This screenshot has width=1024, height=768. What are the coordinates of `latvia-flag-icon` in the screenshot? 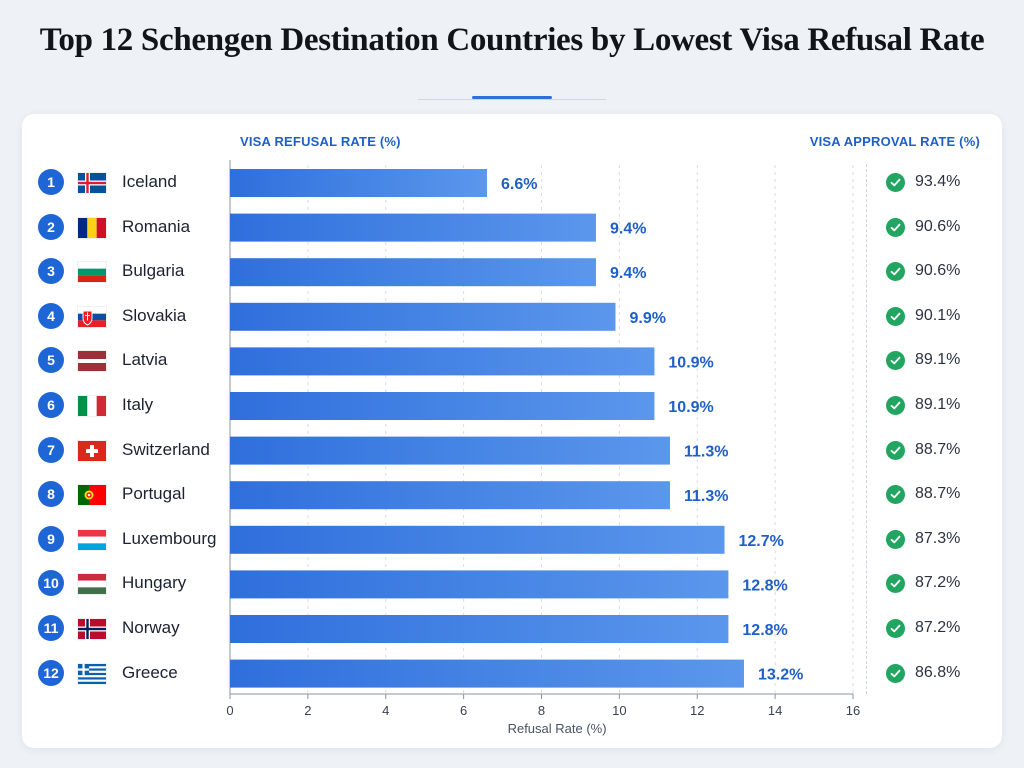 It's located at (92, 361).